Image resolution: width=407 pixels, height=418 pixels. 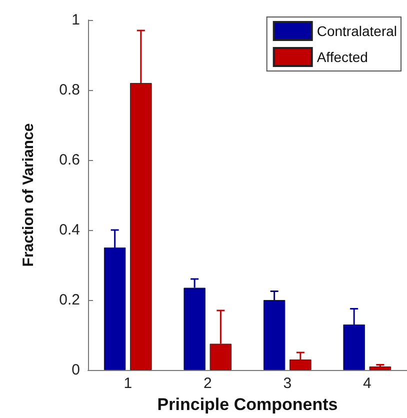 I want to click on x-tick-label: 2, so click(x=207, y=383).